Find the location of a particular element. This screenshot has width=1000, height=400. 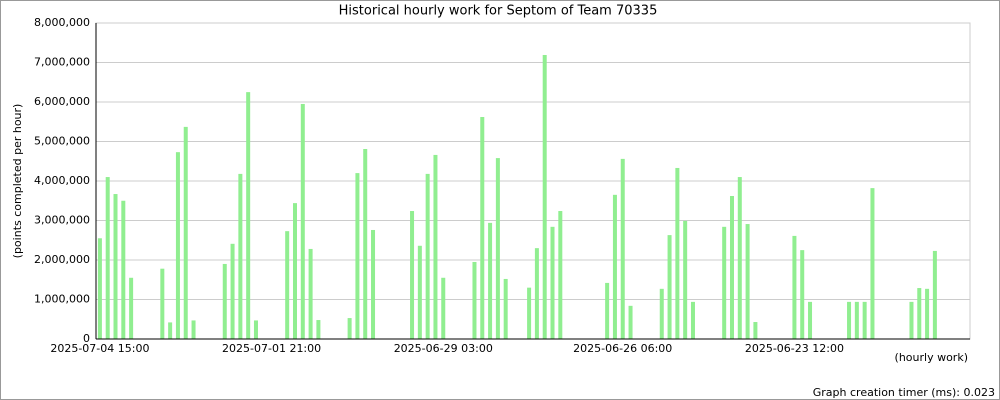

y-tick-label: 2,000,000 is located at coordinates (62, 259).